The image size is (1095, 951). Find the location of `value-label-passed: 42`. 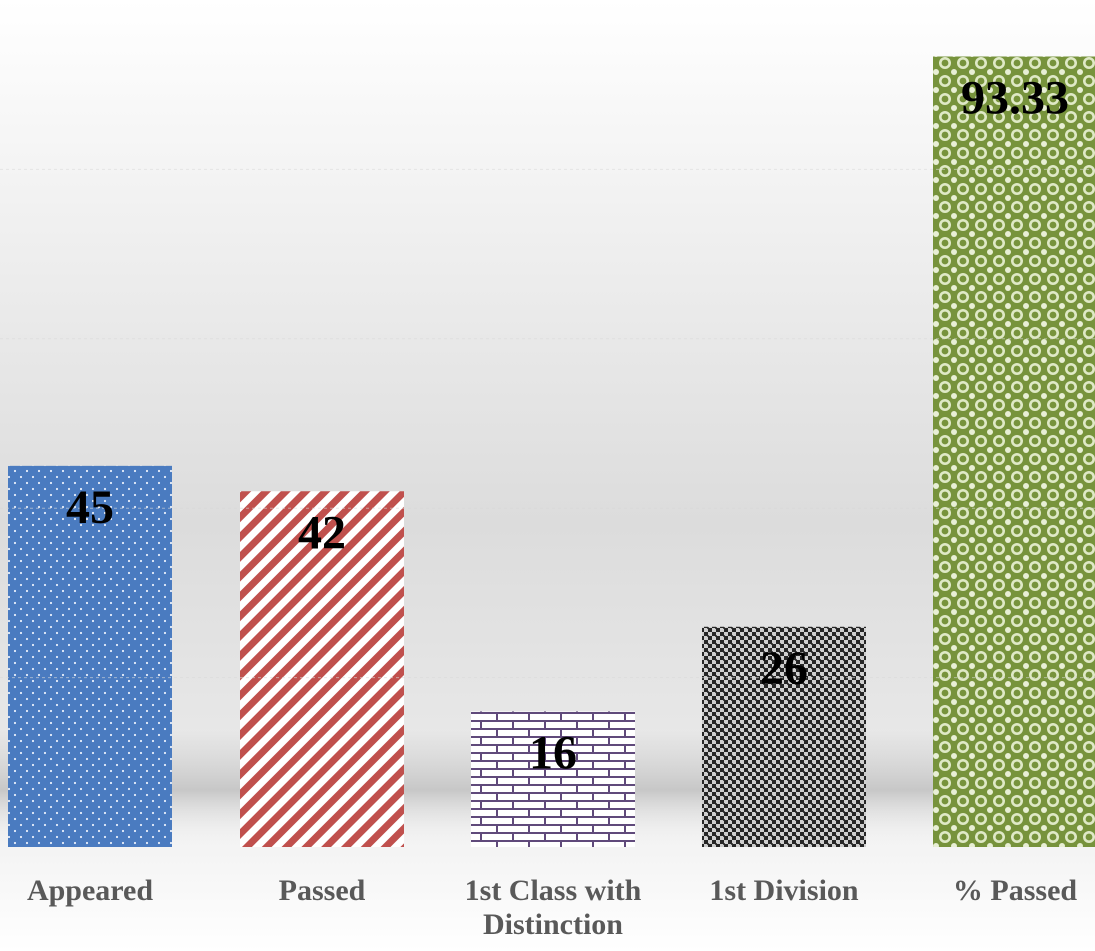

value-label-passed: 42 is located at coordinates (322, 532).